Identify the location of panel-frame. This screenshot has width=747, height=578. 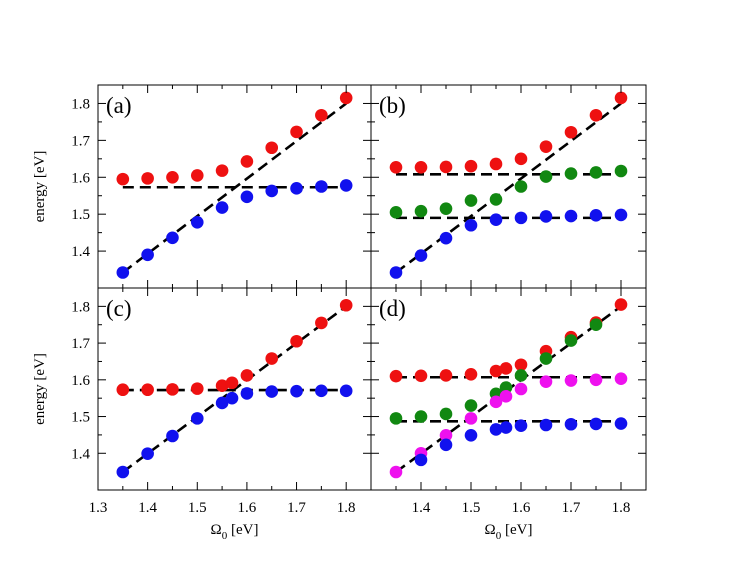
(508, 389).